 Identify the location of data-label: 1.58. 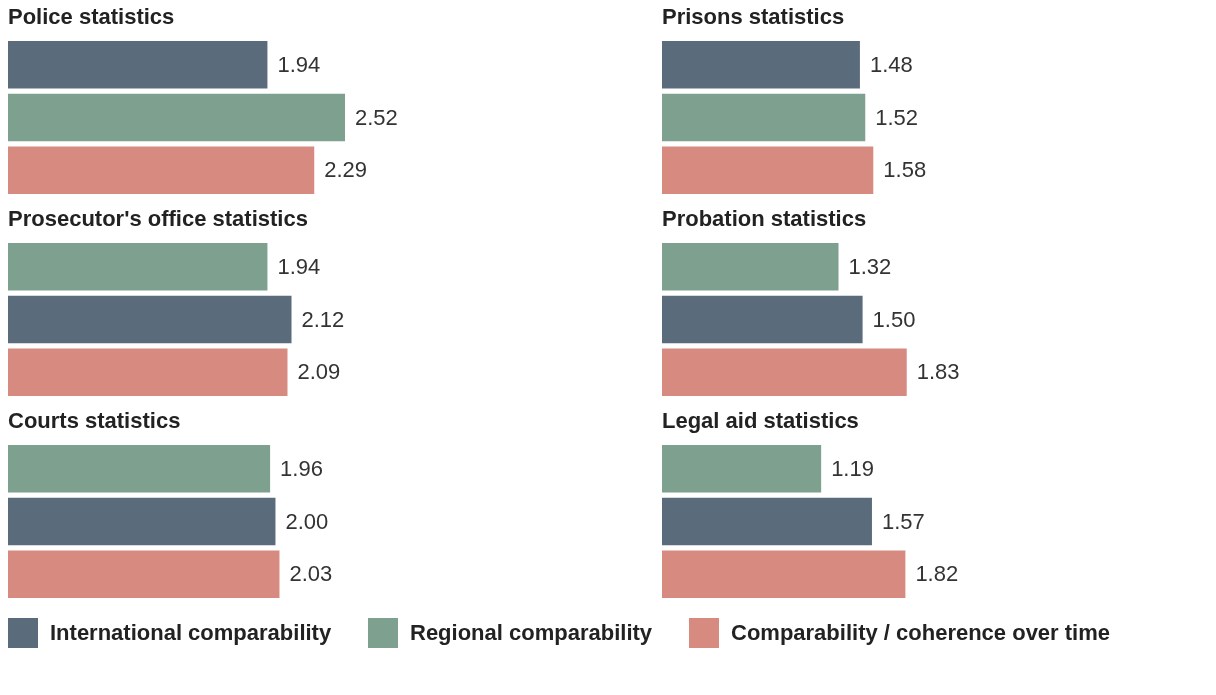
(905, 170).